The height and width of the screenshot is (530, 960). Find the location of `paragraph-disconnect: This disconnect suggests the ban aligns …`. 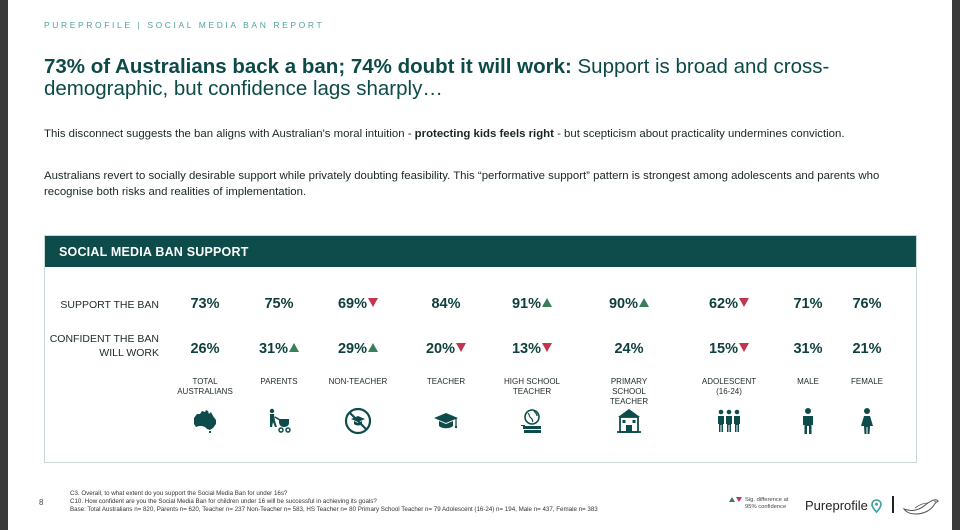

paragraph-disconnect: This disconnect suggests the ban aligns … is located at coordinates (479, 134).